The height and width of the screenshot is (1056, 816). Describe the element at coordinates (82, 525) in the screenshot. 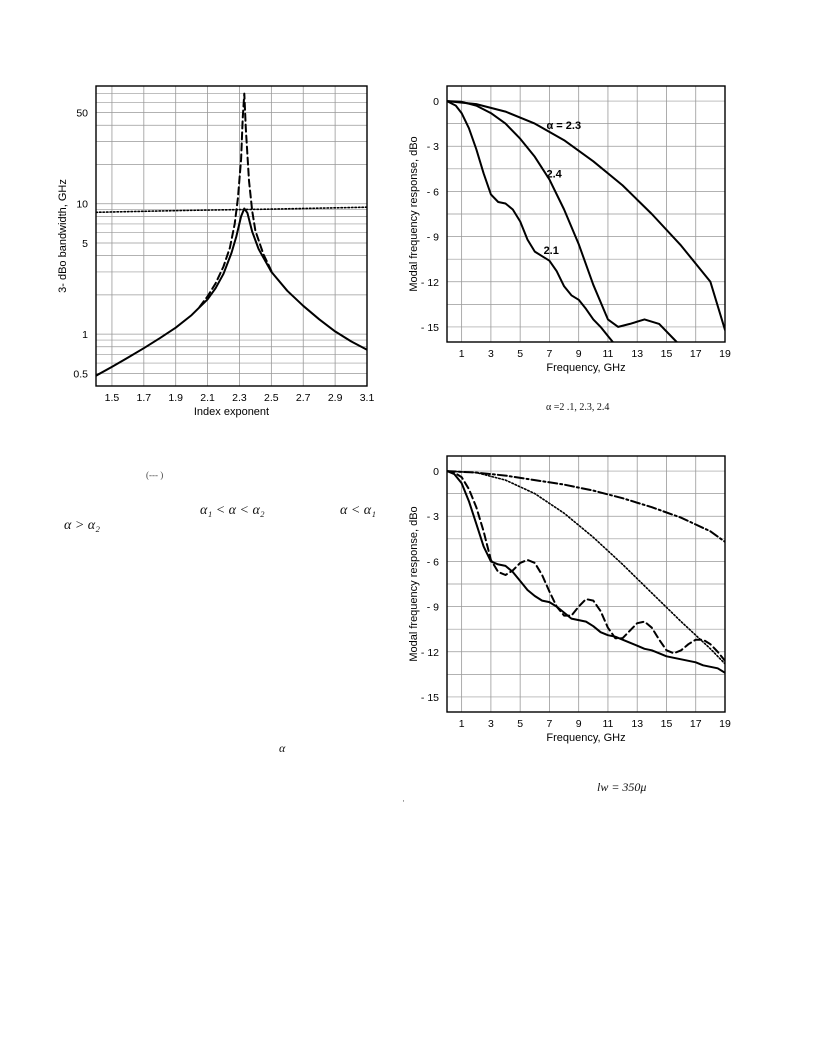

I see `condition-high: α > α₂` at that location.